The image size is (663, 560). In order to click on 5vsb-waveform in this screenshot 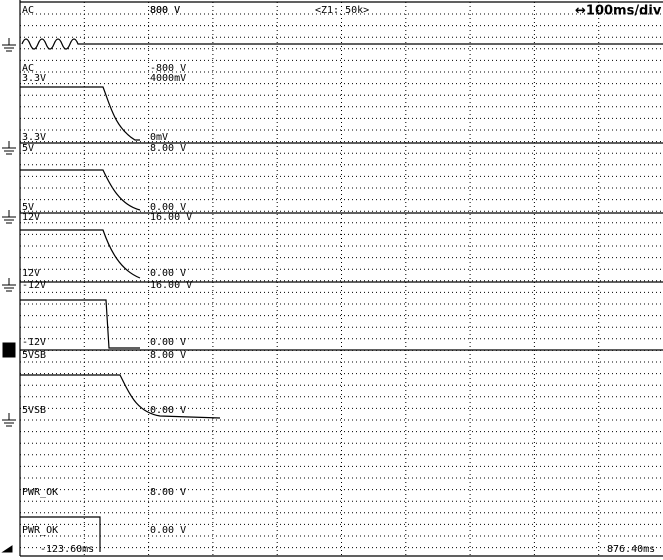, I will do `click(120, 396)`.